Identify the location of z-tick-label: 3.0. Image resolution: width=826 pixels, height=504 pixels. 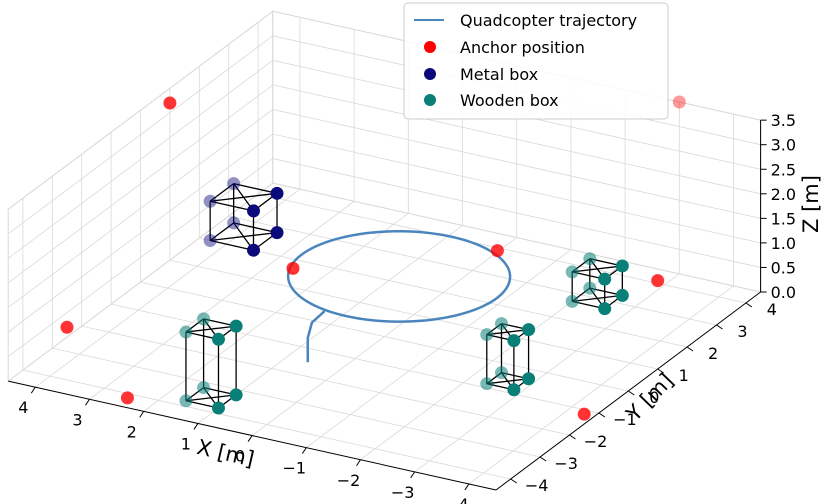
(783, 145).